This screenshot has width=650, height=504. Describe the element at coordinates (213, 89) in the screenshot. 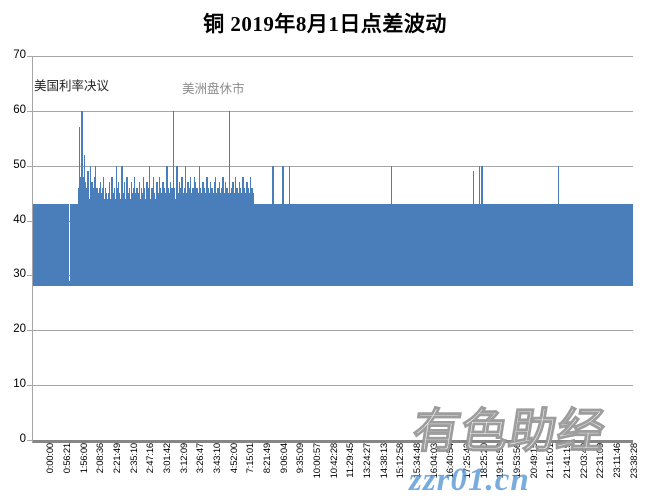

I see `annotation-americas-closed: 美洲盘休市` at that location.